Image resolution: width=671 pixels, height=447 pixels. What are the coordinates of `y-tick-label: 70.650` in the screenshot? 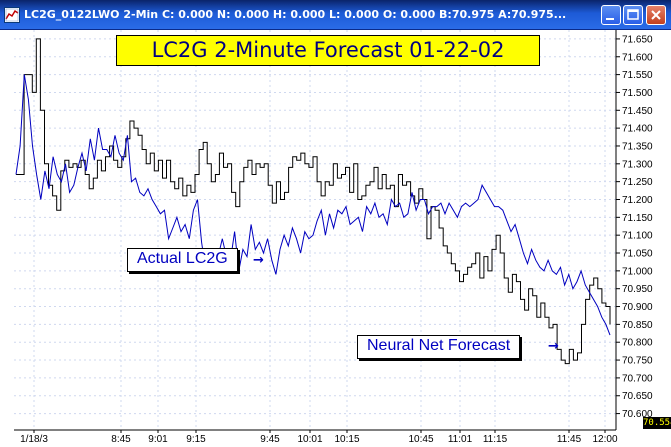 It's located at (637, 396).